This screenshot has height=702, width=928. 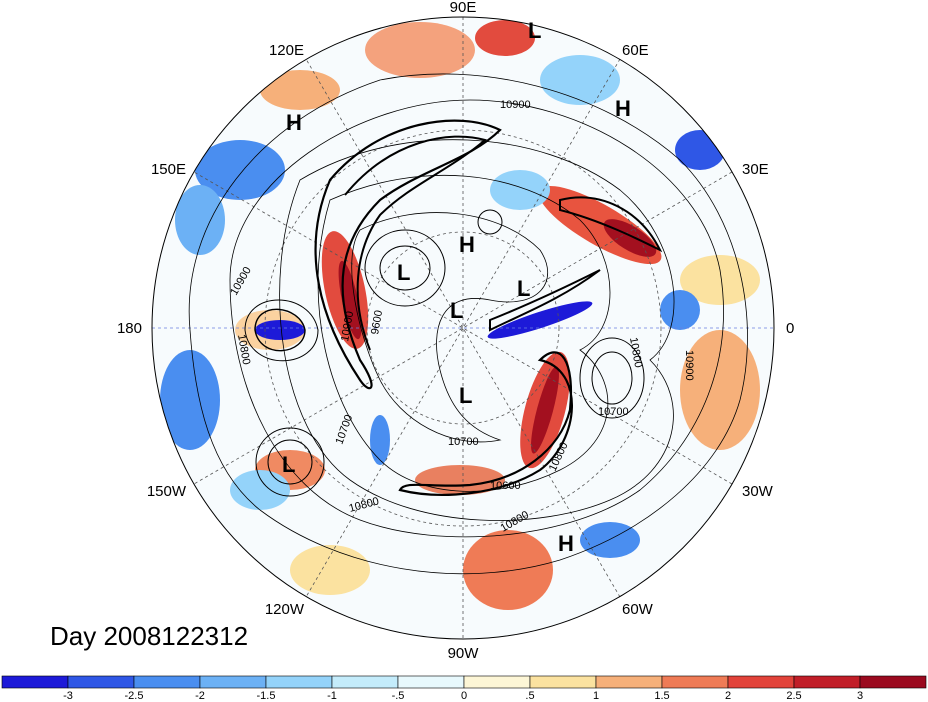 I want to click on lon-label-120w: 120W, so click(x=285, y=609).